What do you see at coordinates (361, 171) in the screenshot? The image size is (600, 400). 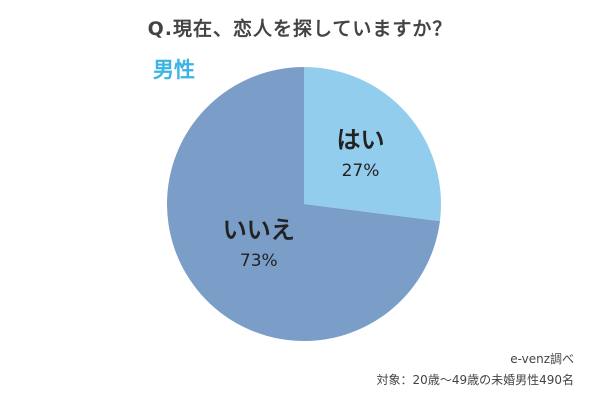 I see `slice-value-0: 27%` at bounding box center [361, 171].